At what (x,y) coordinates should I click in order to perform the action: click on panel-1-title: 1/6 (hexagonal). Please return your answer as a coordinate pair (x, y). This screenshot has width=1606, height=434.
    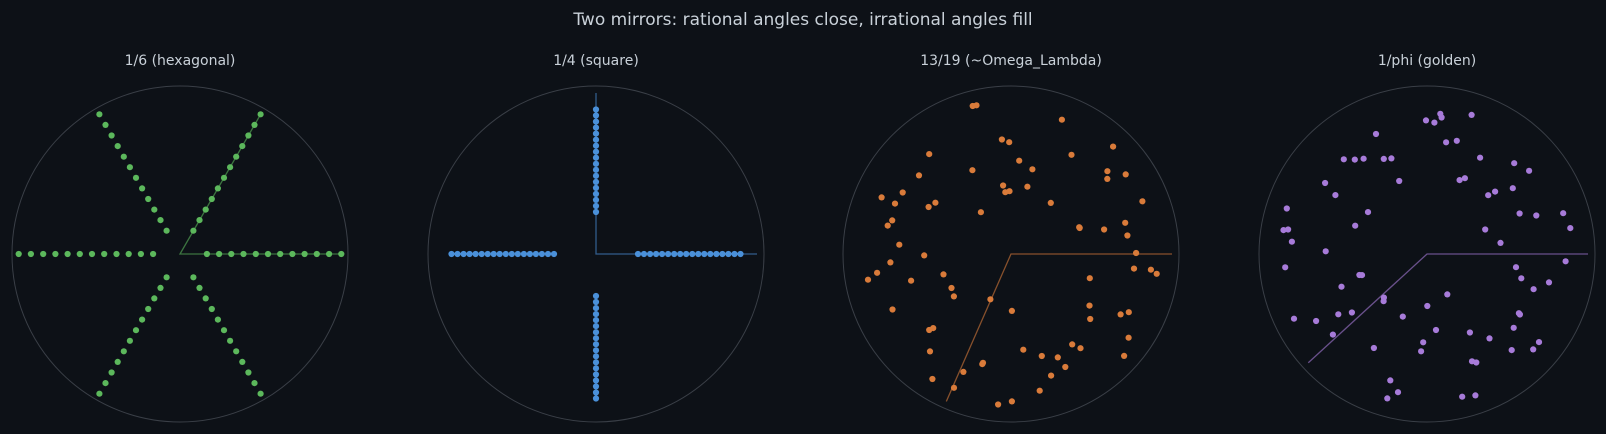
    Looking at the image, I should click on (180, 61).